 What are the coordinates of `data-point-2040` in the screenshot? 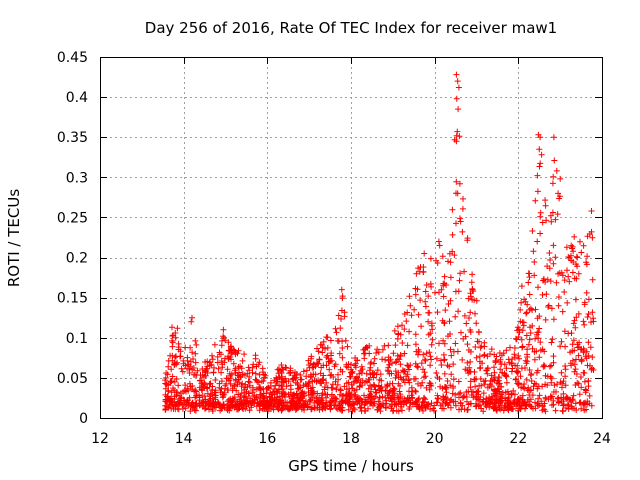 It's located at (494, 354).